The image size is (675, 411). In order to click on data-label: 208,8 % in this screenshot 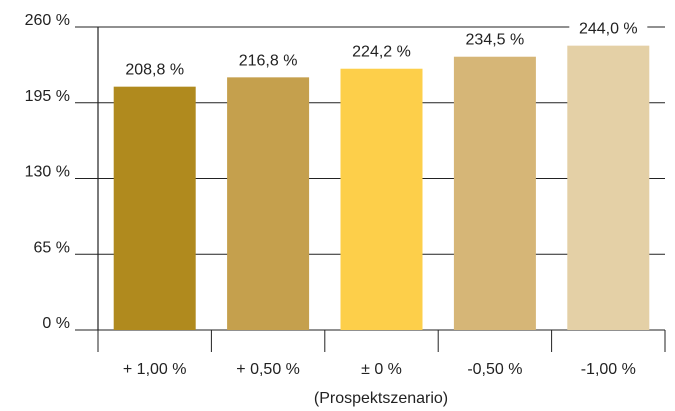, I will do `click(154, 70)`.